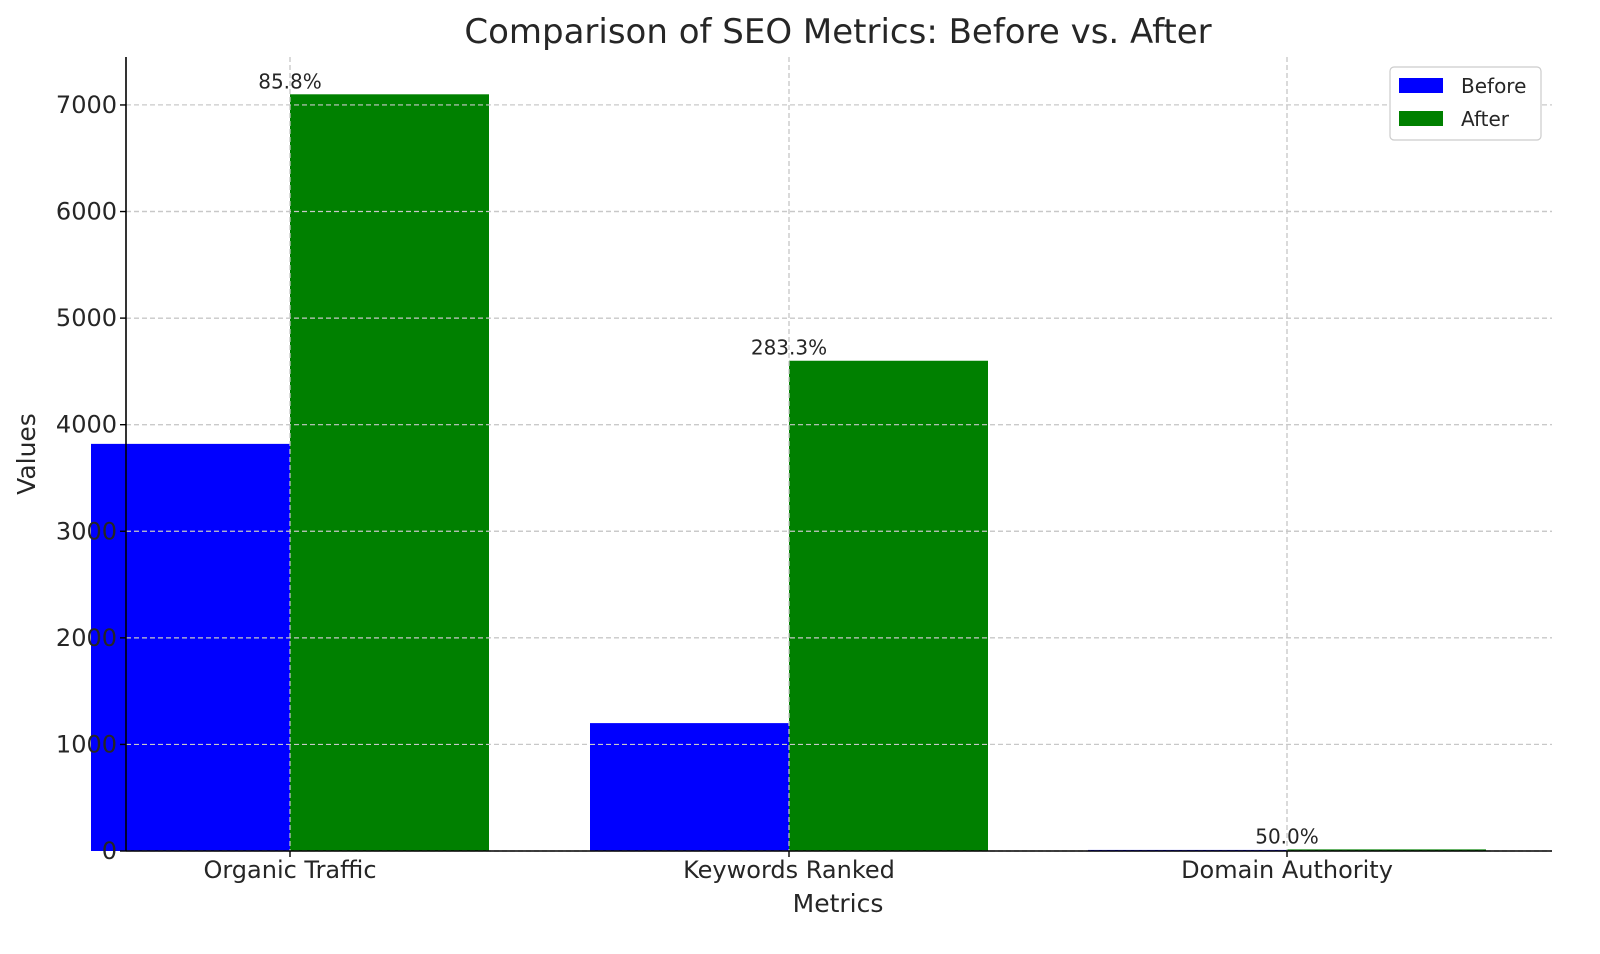 The width and height of the screenshot is (1600, 954). I want to click on x-tick-label: Keywords Ranked, so click(789, 870).